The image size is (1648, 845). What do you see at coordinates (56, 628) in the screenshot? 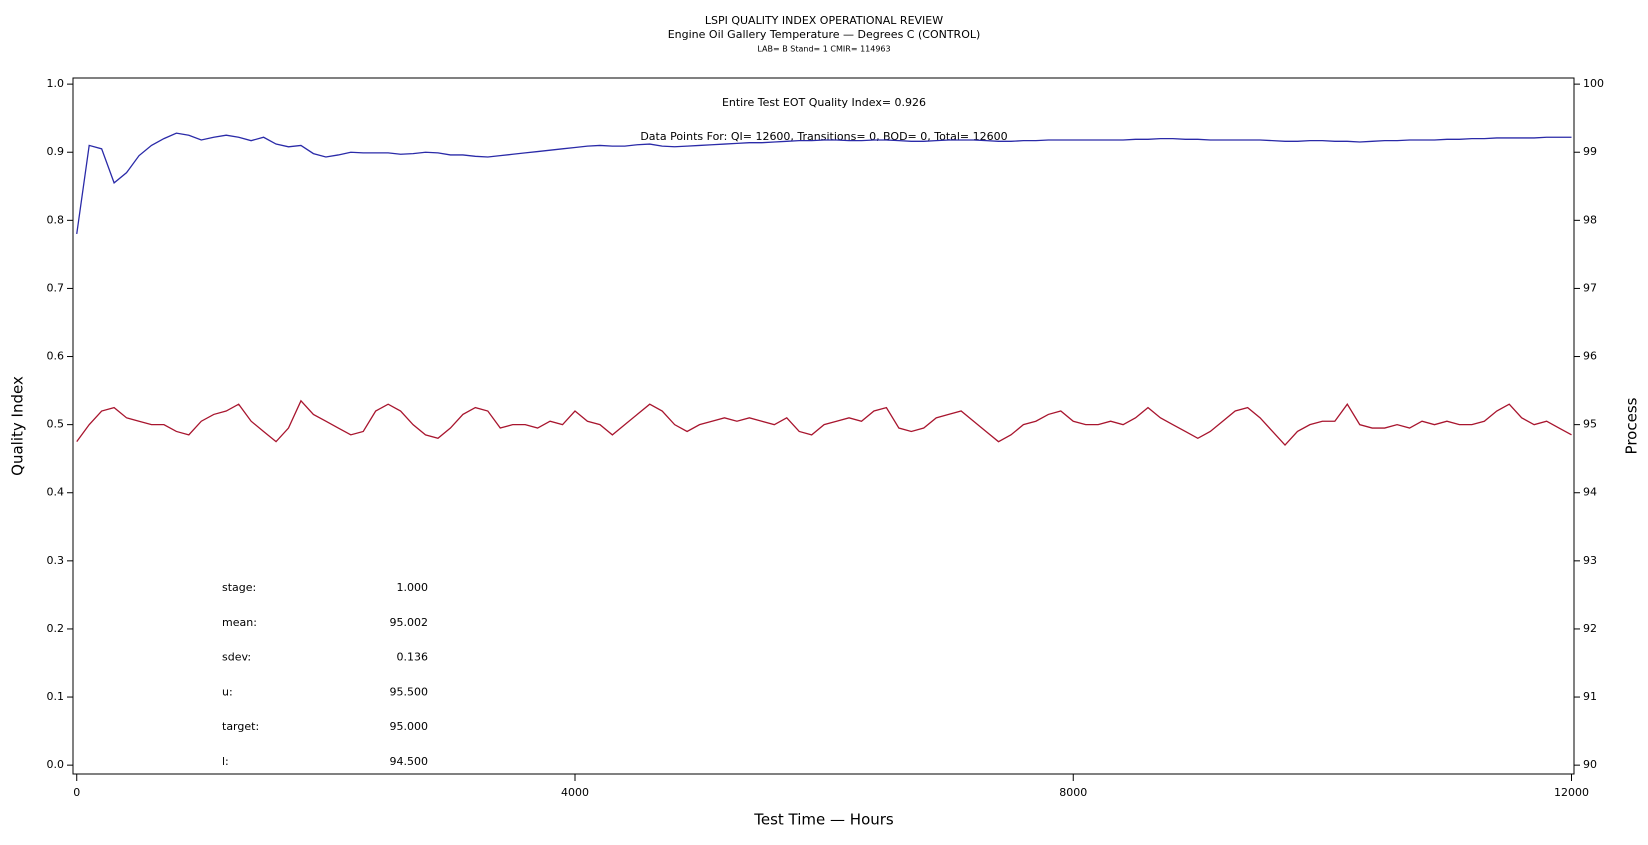
I see `y-tick-label: 0.2` at bounding box center [56, 628].